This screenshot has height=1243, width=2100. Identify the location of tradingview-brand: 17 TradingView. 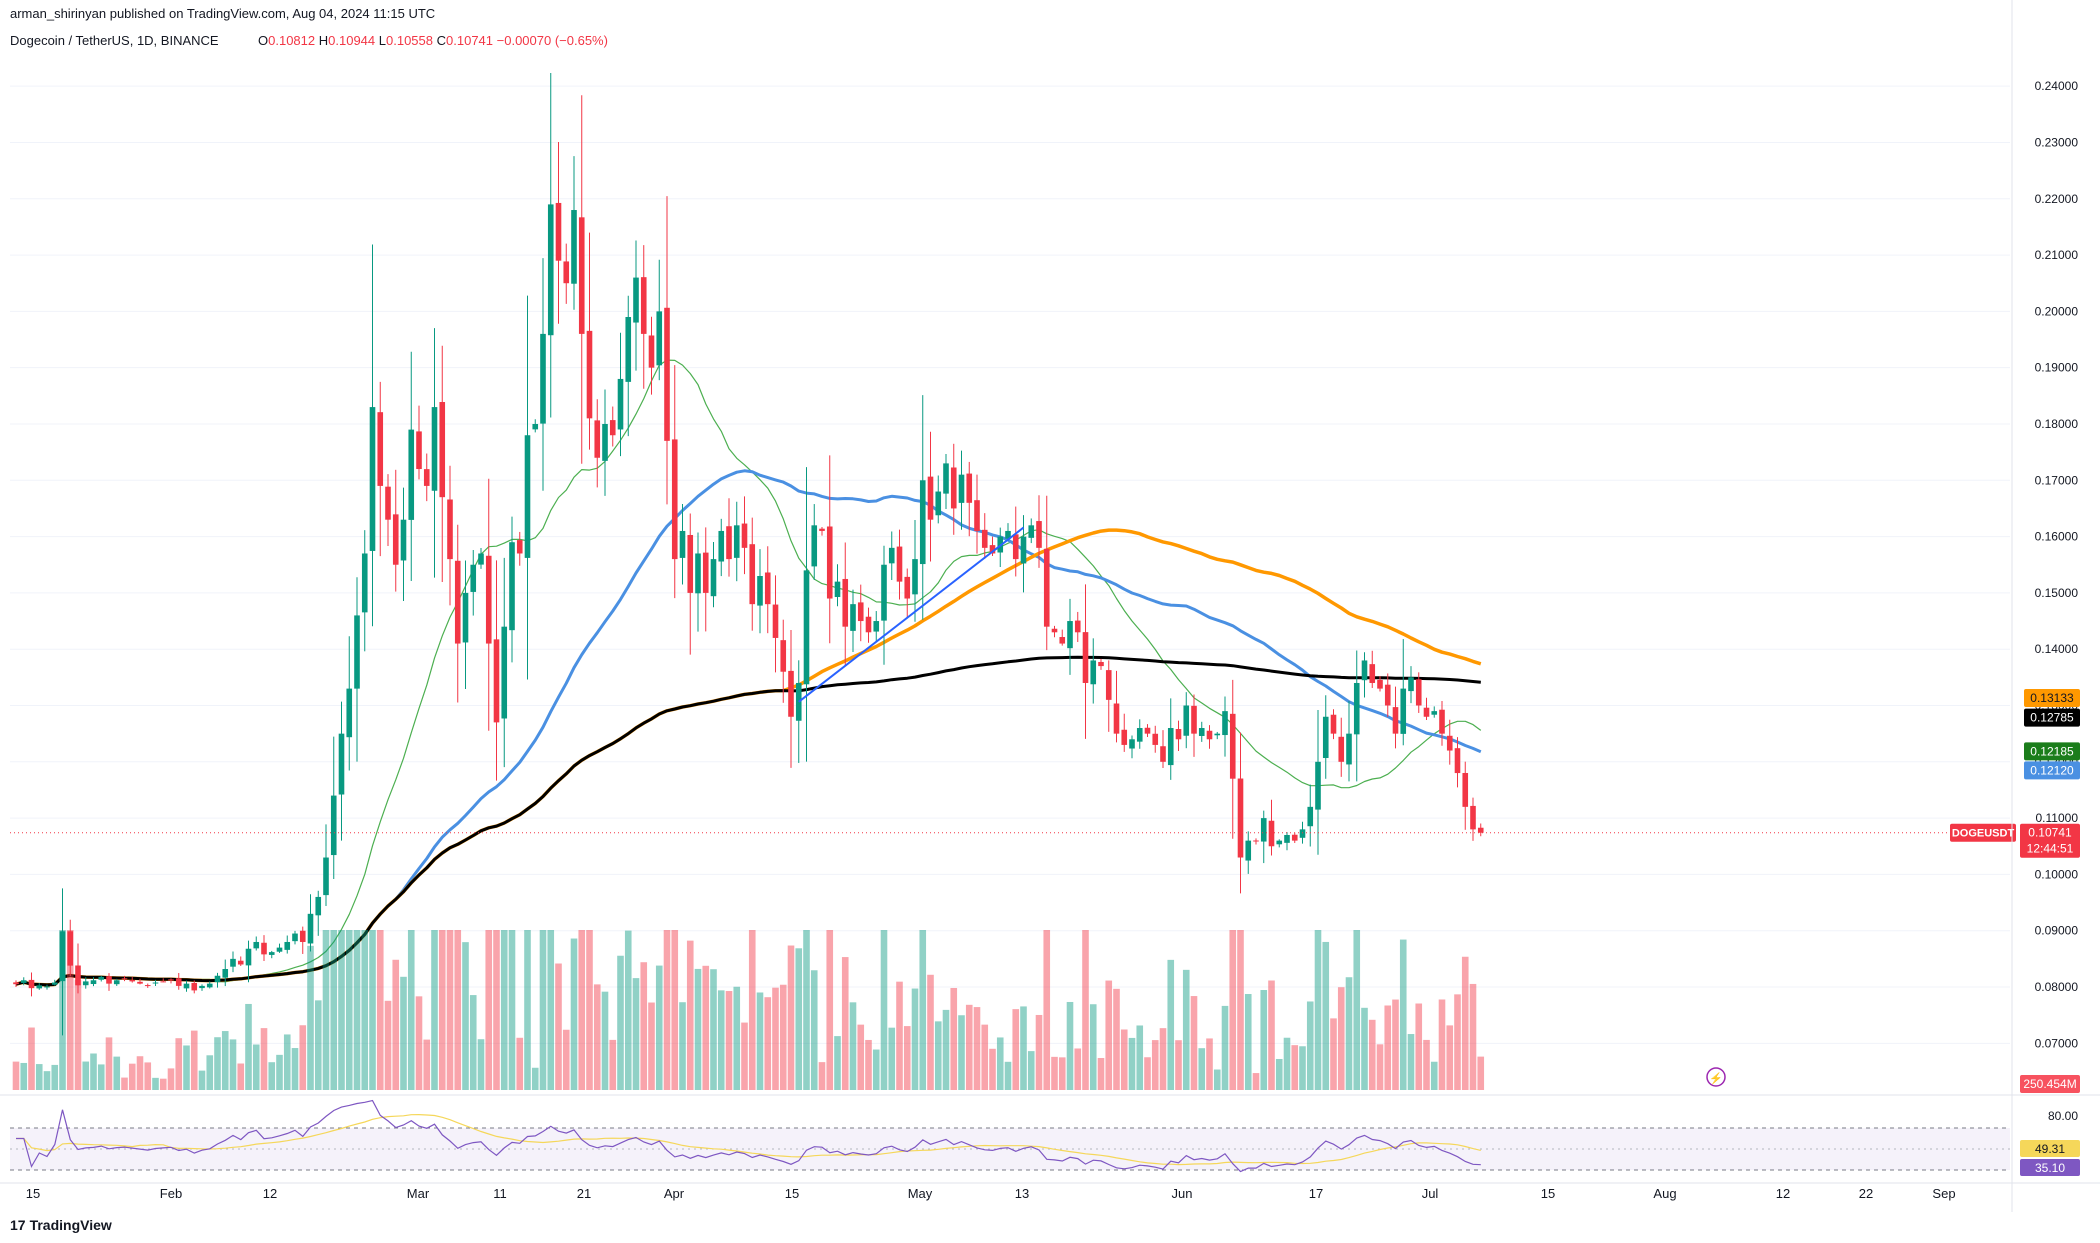
(61, 1225).